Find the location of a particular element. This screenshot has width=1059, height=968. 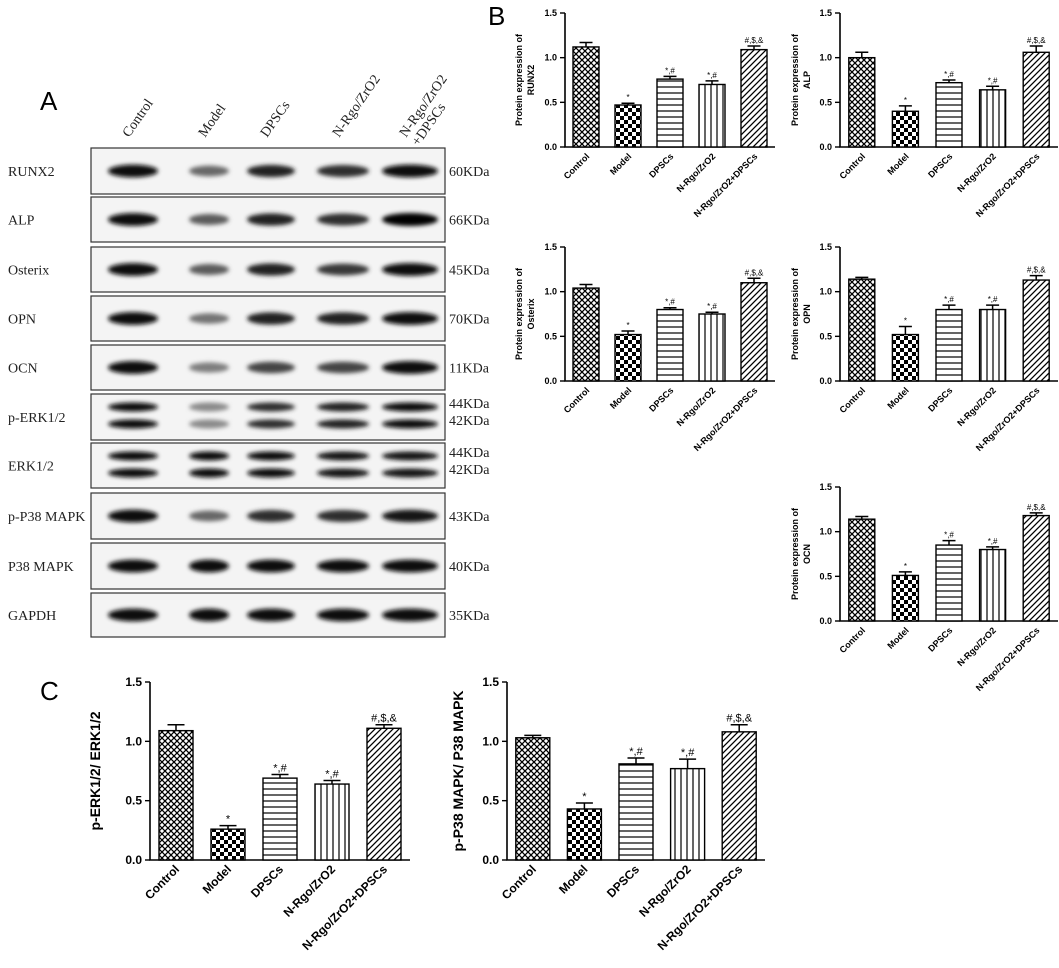

blot-row-label: OPN is located at coordinates (22, 320).